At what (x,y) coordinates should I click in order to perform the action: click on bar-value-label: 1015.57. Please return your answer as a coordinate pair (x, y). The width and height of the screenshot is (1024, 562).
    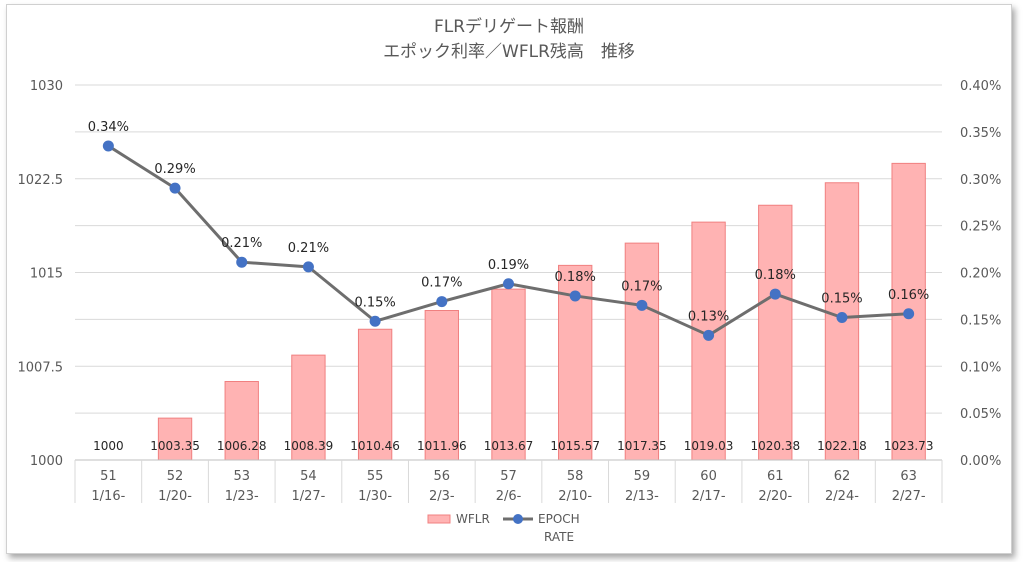
    Looking at the image, I should click on (575, 446).